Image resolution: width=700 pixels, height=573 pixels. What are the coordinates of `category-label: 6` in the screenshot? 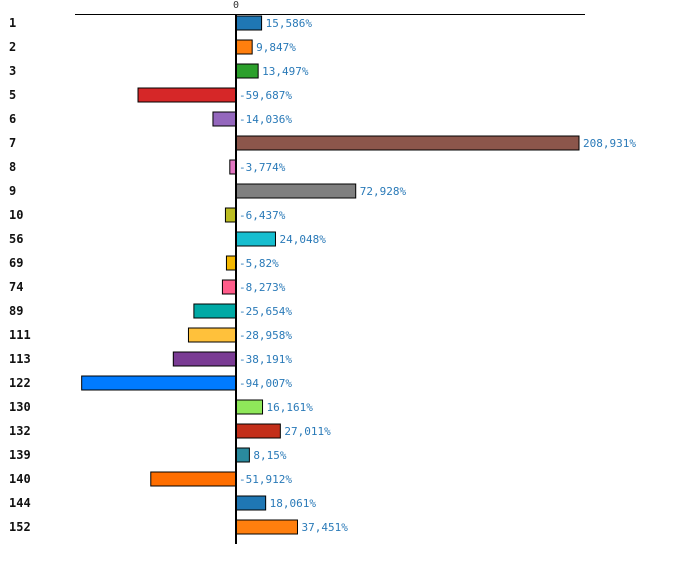 It's located at (12, 119).